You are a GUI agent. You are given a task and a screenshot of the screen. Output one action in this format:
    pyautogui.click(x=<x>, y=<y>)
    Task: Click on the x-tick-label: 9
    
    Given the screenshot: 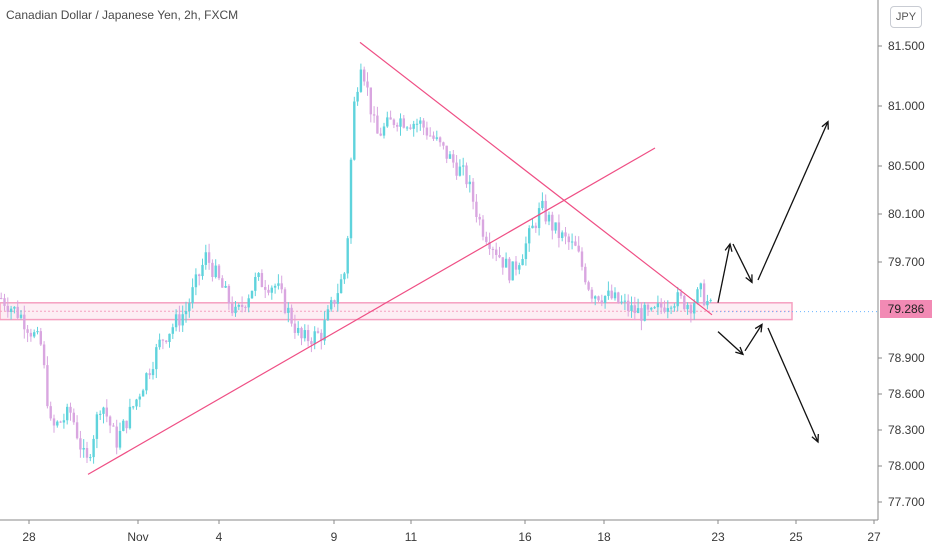 What is the action you would take?
    pyautogui.click(x=334, y=537)
    